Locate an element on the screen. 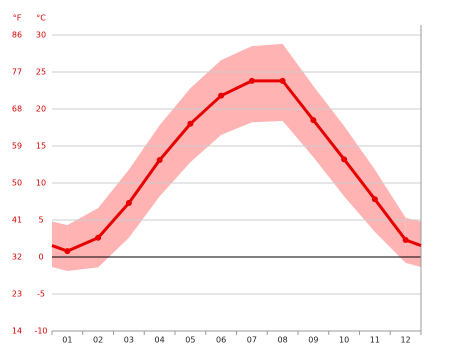 Image resolution: width=474 pixels, height=355 pixels. y-tick-label: -5 is located at coordinates (41, 294).